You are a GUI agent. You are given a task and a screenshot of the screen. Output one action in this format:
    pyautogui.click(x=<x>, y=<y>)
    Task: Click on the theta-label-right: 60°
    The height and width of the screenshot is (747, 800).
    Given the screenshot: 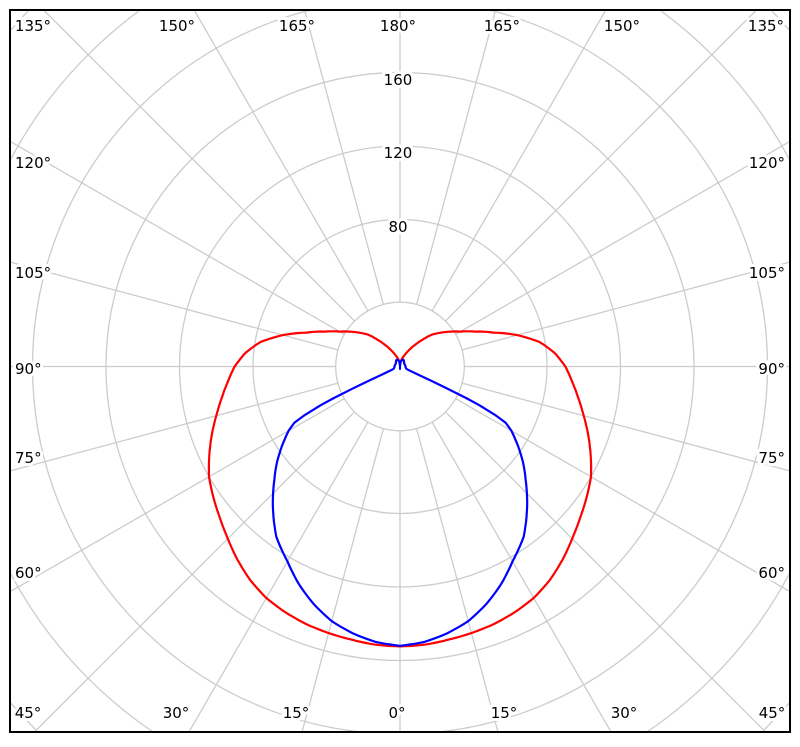 What is the action you would take?
    pyautogui.click(x=771, y=573)
    